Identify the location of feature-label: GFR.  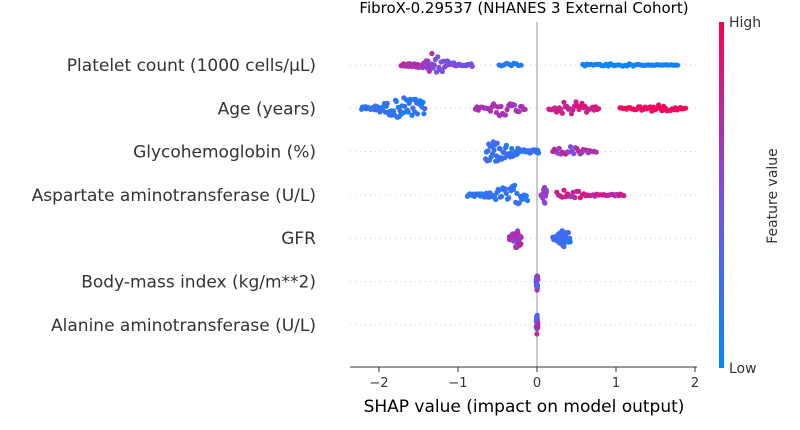
(298, 239).